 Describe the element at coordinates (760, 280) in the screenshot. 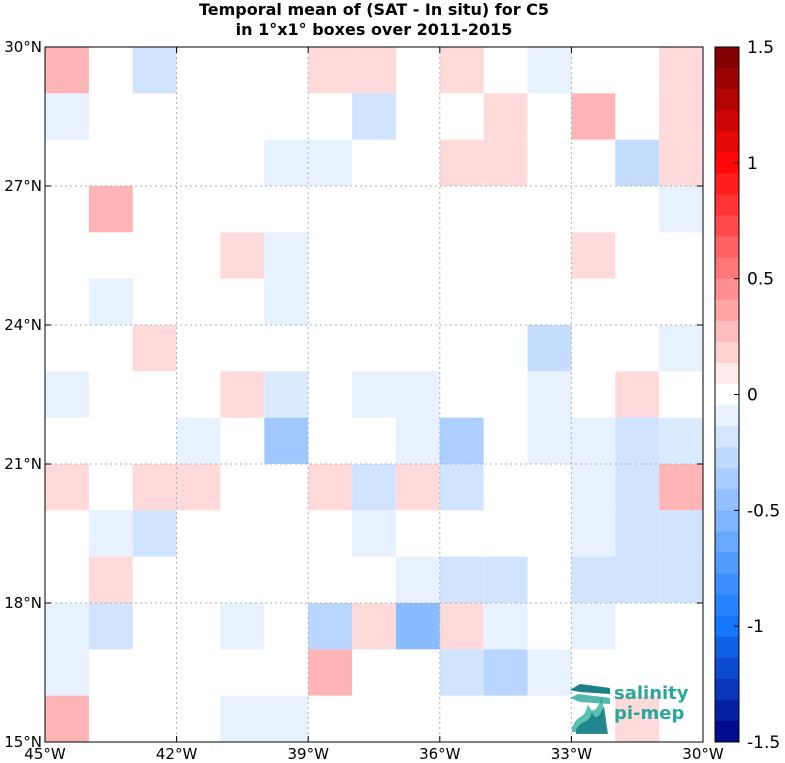

I see `colorbar-tick-label: 0.5` at that location.